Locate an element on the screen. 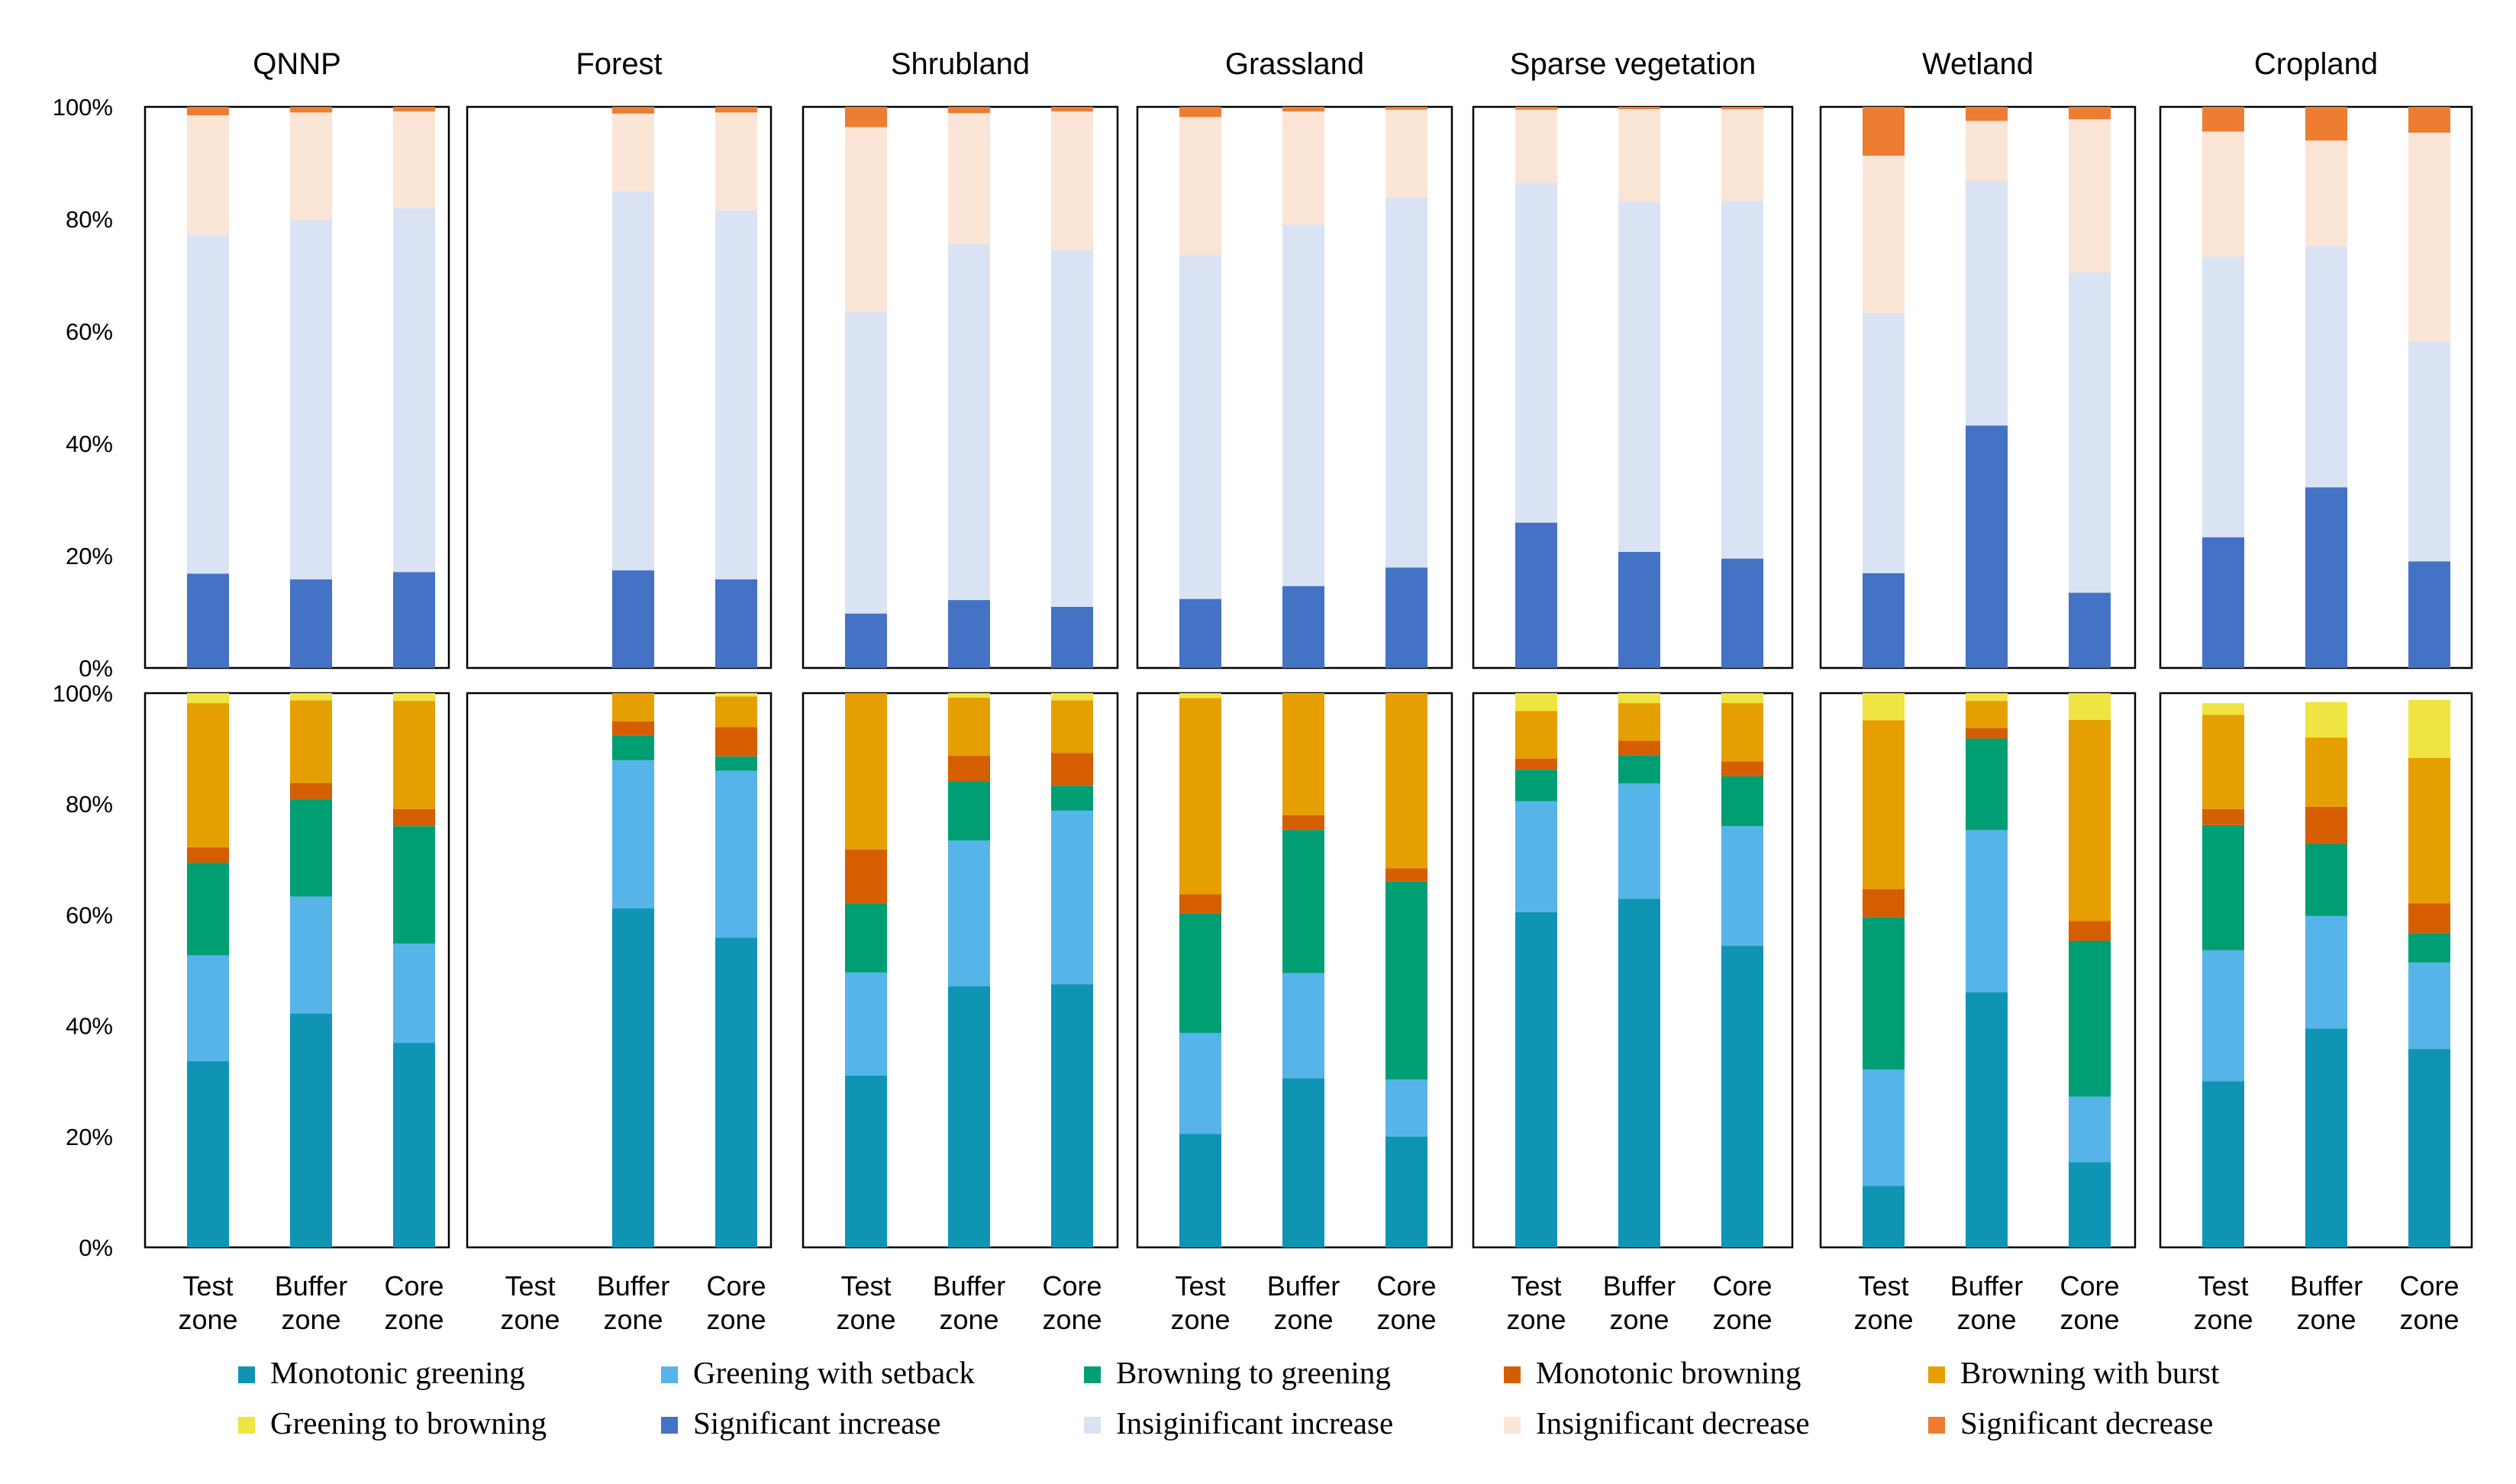 The width and height of the screenshot is (2516, 1484). x-category-label: Core is located at coordinates (2429, 1286).